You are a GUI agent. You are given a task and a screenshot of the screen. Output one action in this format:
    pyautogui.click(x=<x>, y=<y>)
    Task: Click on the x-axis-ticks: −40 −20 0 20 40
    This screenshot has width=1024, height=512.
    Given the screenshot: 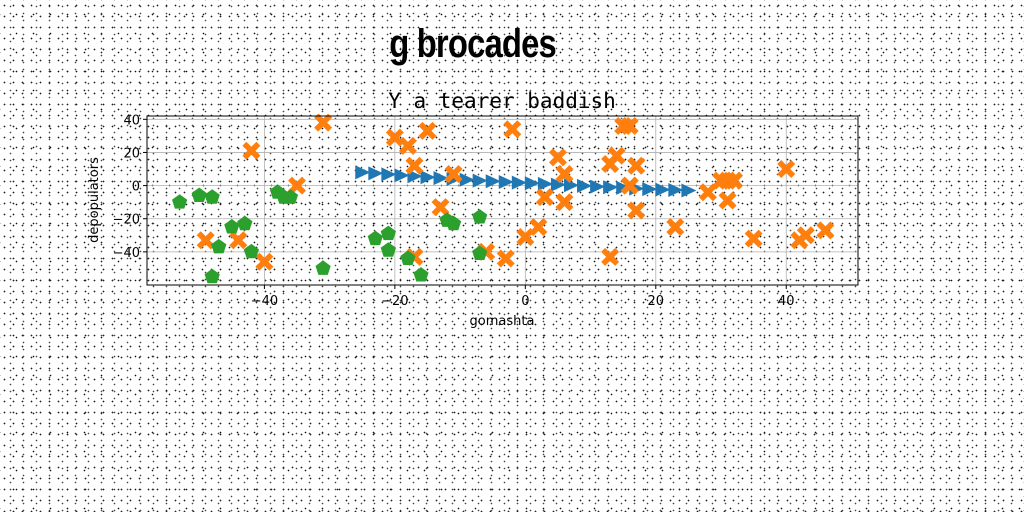 What is the action you would take?
    pyautogui.click(x=523, y=297)
    